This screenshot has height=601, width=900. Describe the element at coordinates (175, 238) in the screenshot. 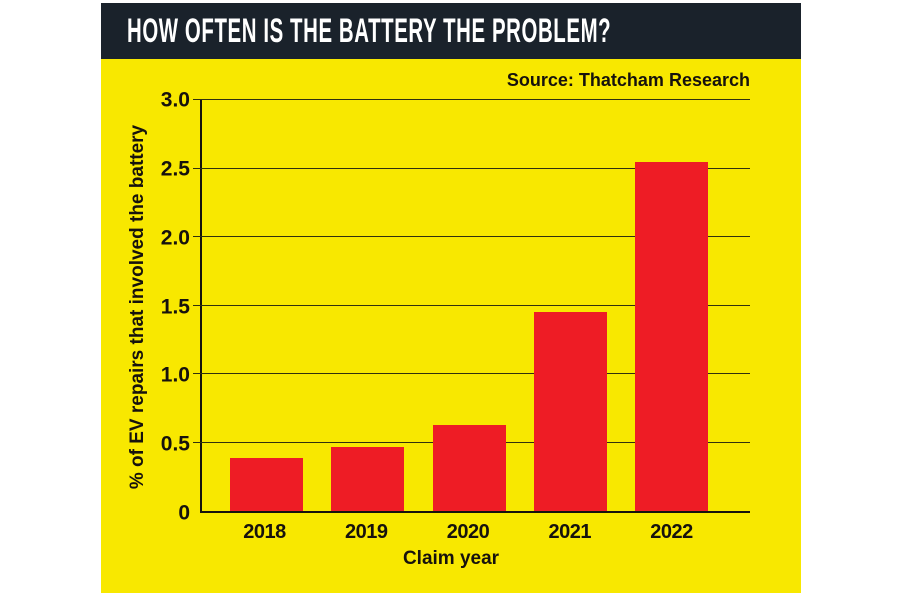

I see `y-tick-label: 2.0` at that location.